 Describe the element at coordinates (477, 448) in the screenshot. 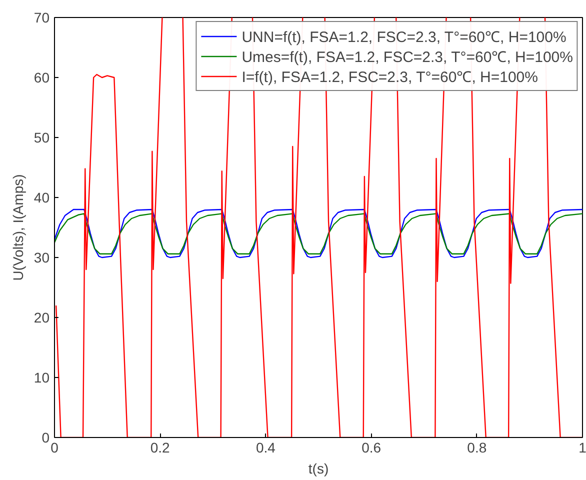

I see `x-tick-label: 0.8` at that location.